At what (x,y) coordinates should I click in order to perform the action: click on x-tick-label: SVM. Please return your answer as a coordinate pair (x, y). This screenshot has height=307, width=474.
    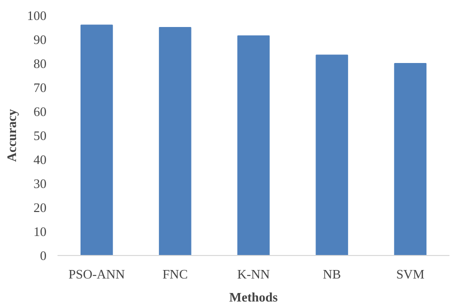
    Looking at the image, I should click on (410, 274).